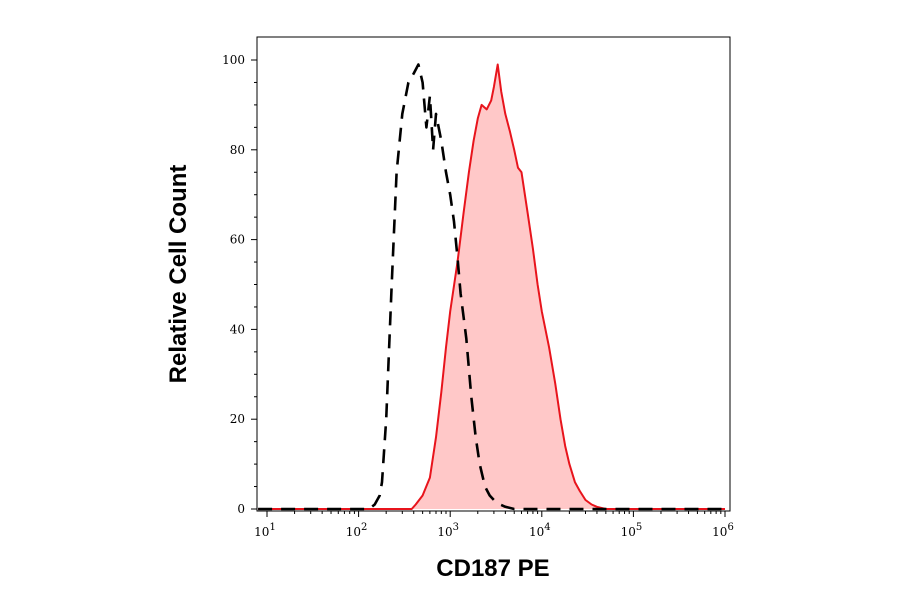 The image size is (900, 594). Describe the element at coordinates (237, 240) in the screenshot. I see `y-tick-label: 60` at that location.